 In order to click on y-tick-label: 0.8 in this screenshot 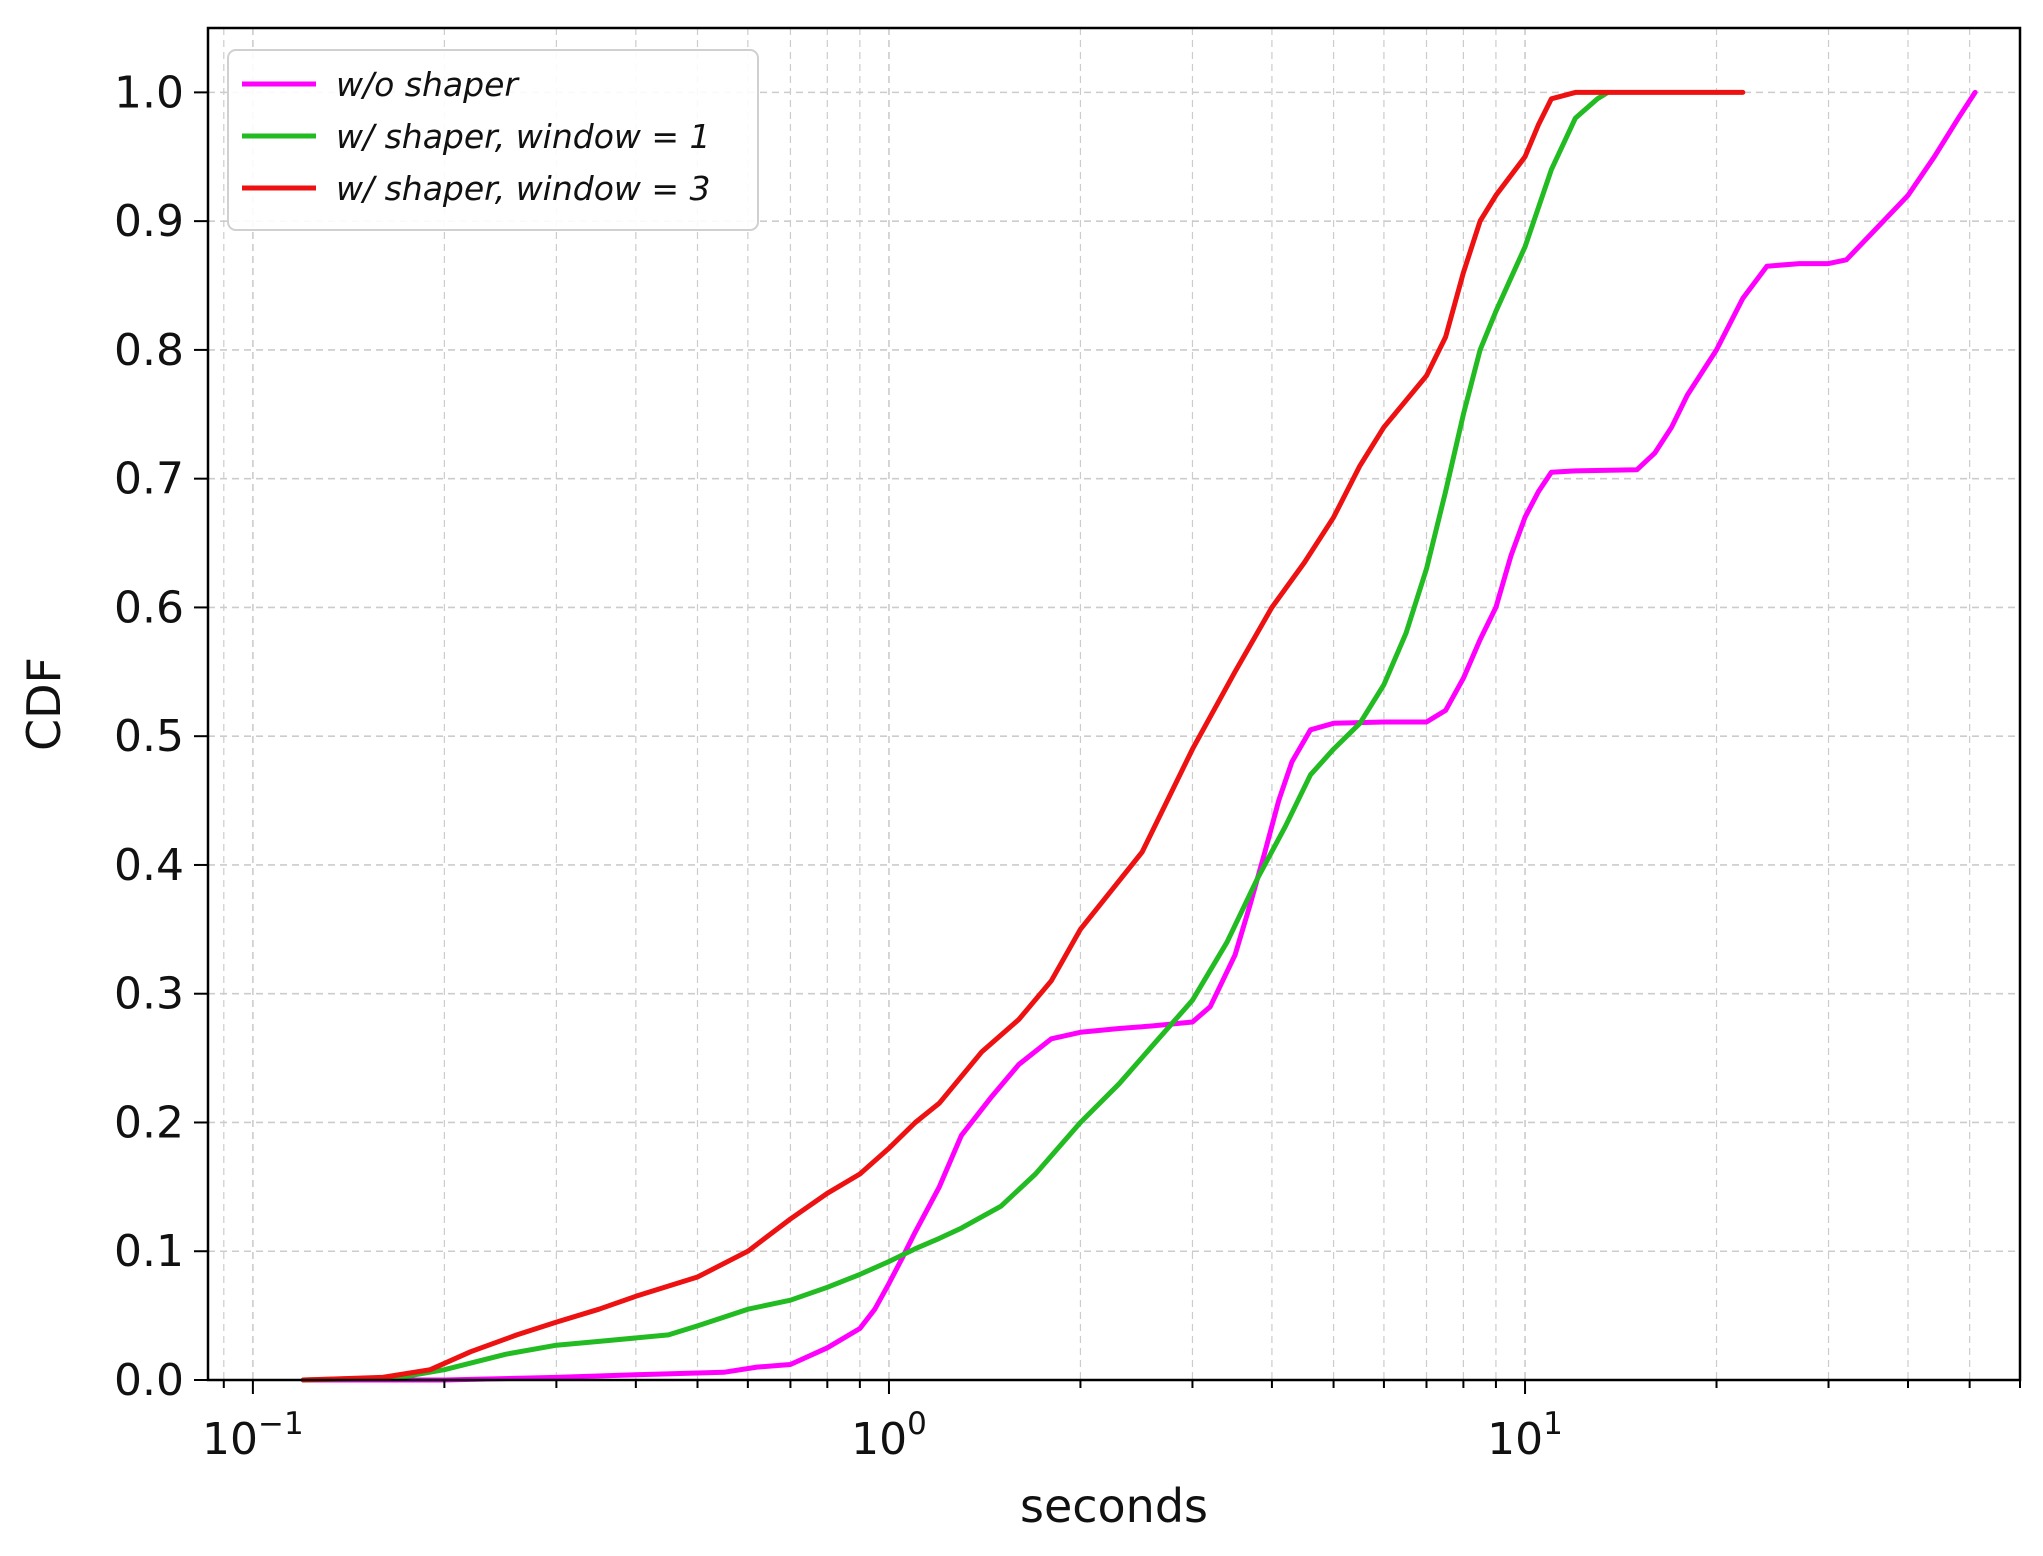, I will do `click(149, 350)`.